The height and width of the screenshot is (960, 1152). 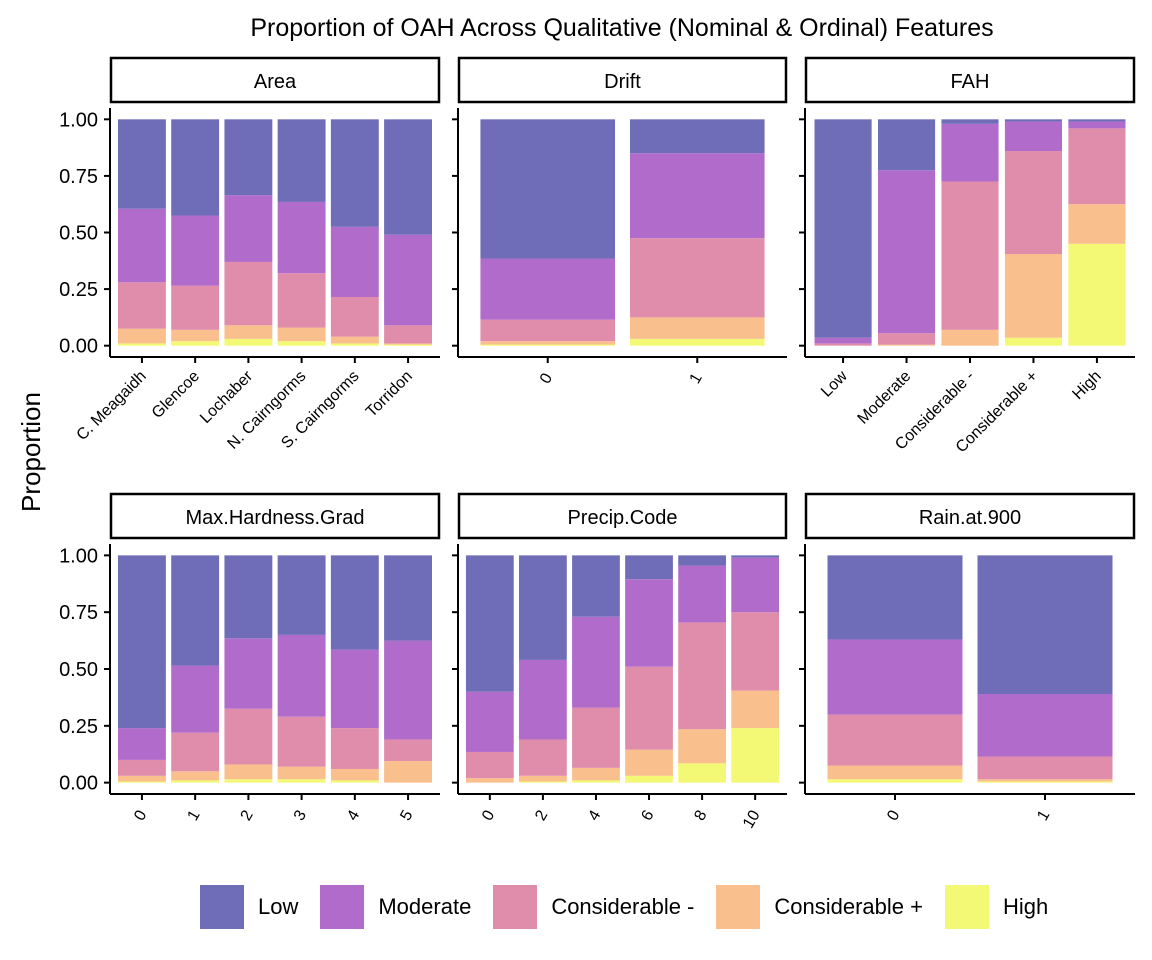 I want to click on panel-strip-label: Max.Hardness.Grad, so click(x=275, y=518).